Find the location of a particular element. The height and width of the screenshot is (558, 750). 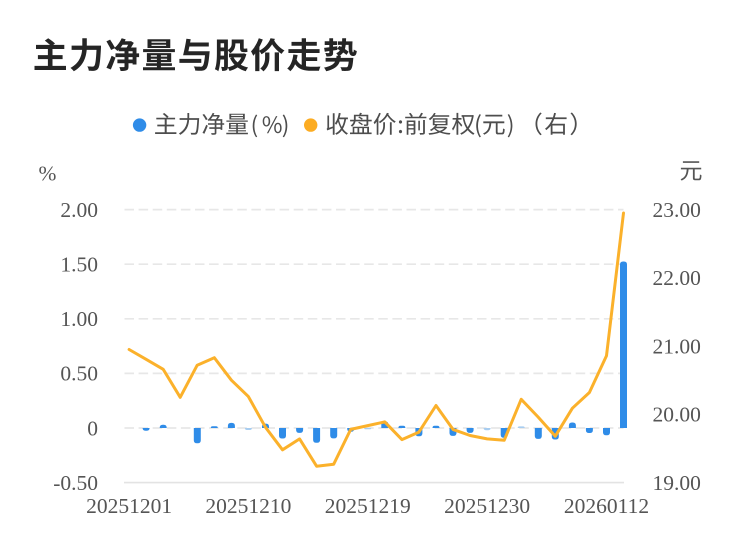

svg-text: 20.00 is located at coordinates (677, 415).